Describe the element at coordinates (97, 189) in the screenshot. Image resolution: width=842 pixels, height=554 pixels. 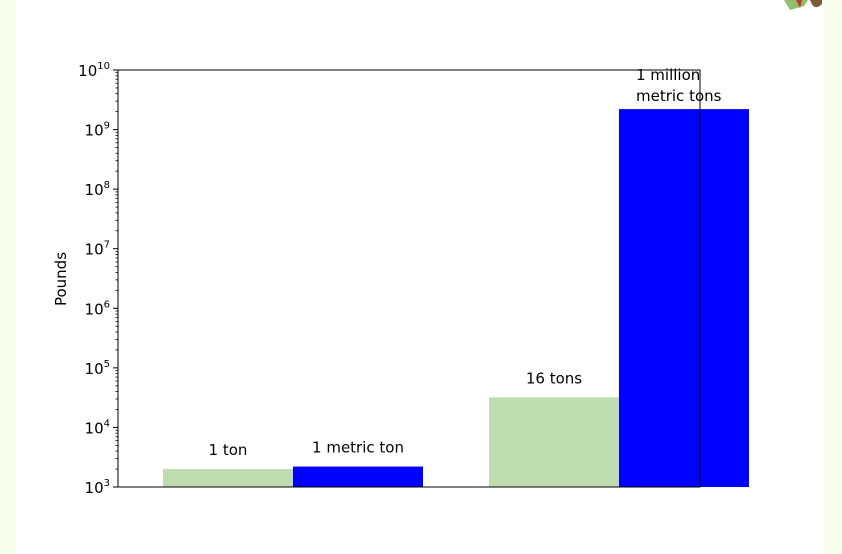
I see `y-tick-label: 10⁸` at that location.